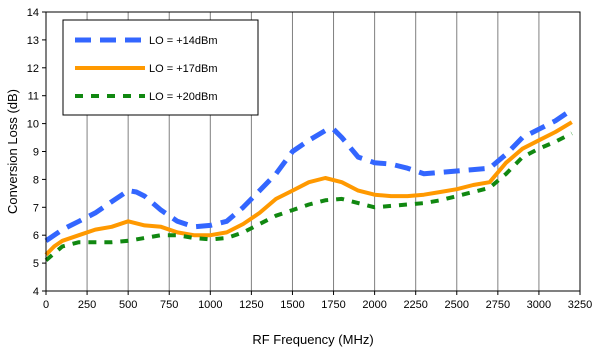 This screenshot has width=602, height=351. What do you see at coordinates (33, 125) in the screenshot?
I see `y-tick-label: 10` at bounding box center [33, 125].